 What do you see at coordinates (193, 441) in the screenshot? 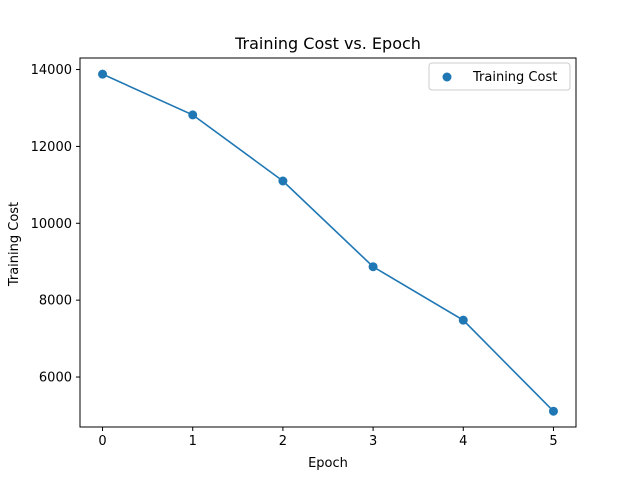
I see `x-tick-label: 1` at bounding box center [193, 441].